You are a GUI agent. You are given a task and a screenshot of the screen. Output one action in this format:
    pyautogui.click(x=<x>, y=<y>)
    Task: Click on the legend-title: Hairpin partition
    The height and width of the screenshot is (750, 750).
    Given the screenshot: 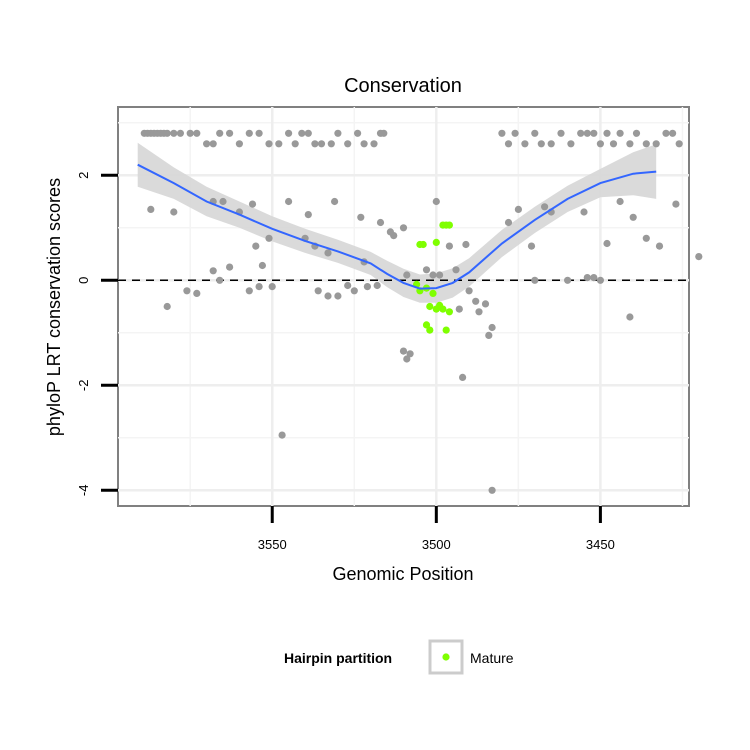 What is the action you would take?
    pyautogui.click(x=338, y=658)
    